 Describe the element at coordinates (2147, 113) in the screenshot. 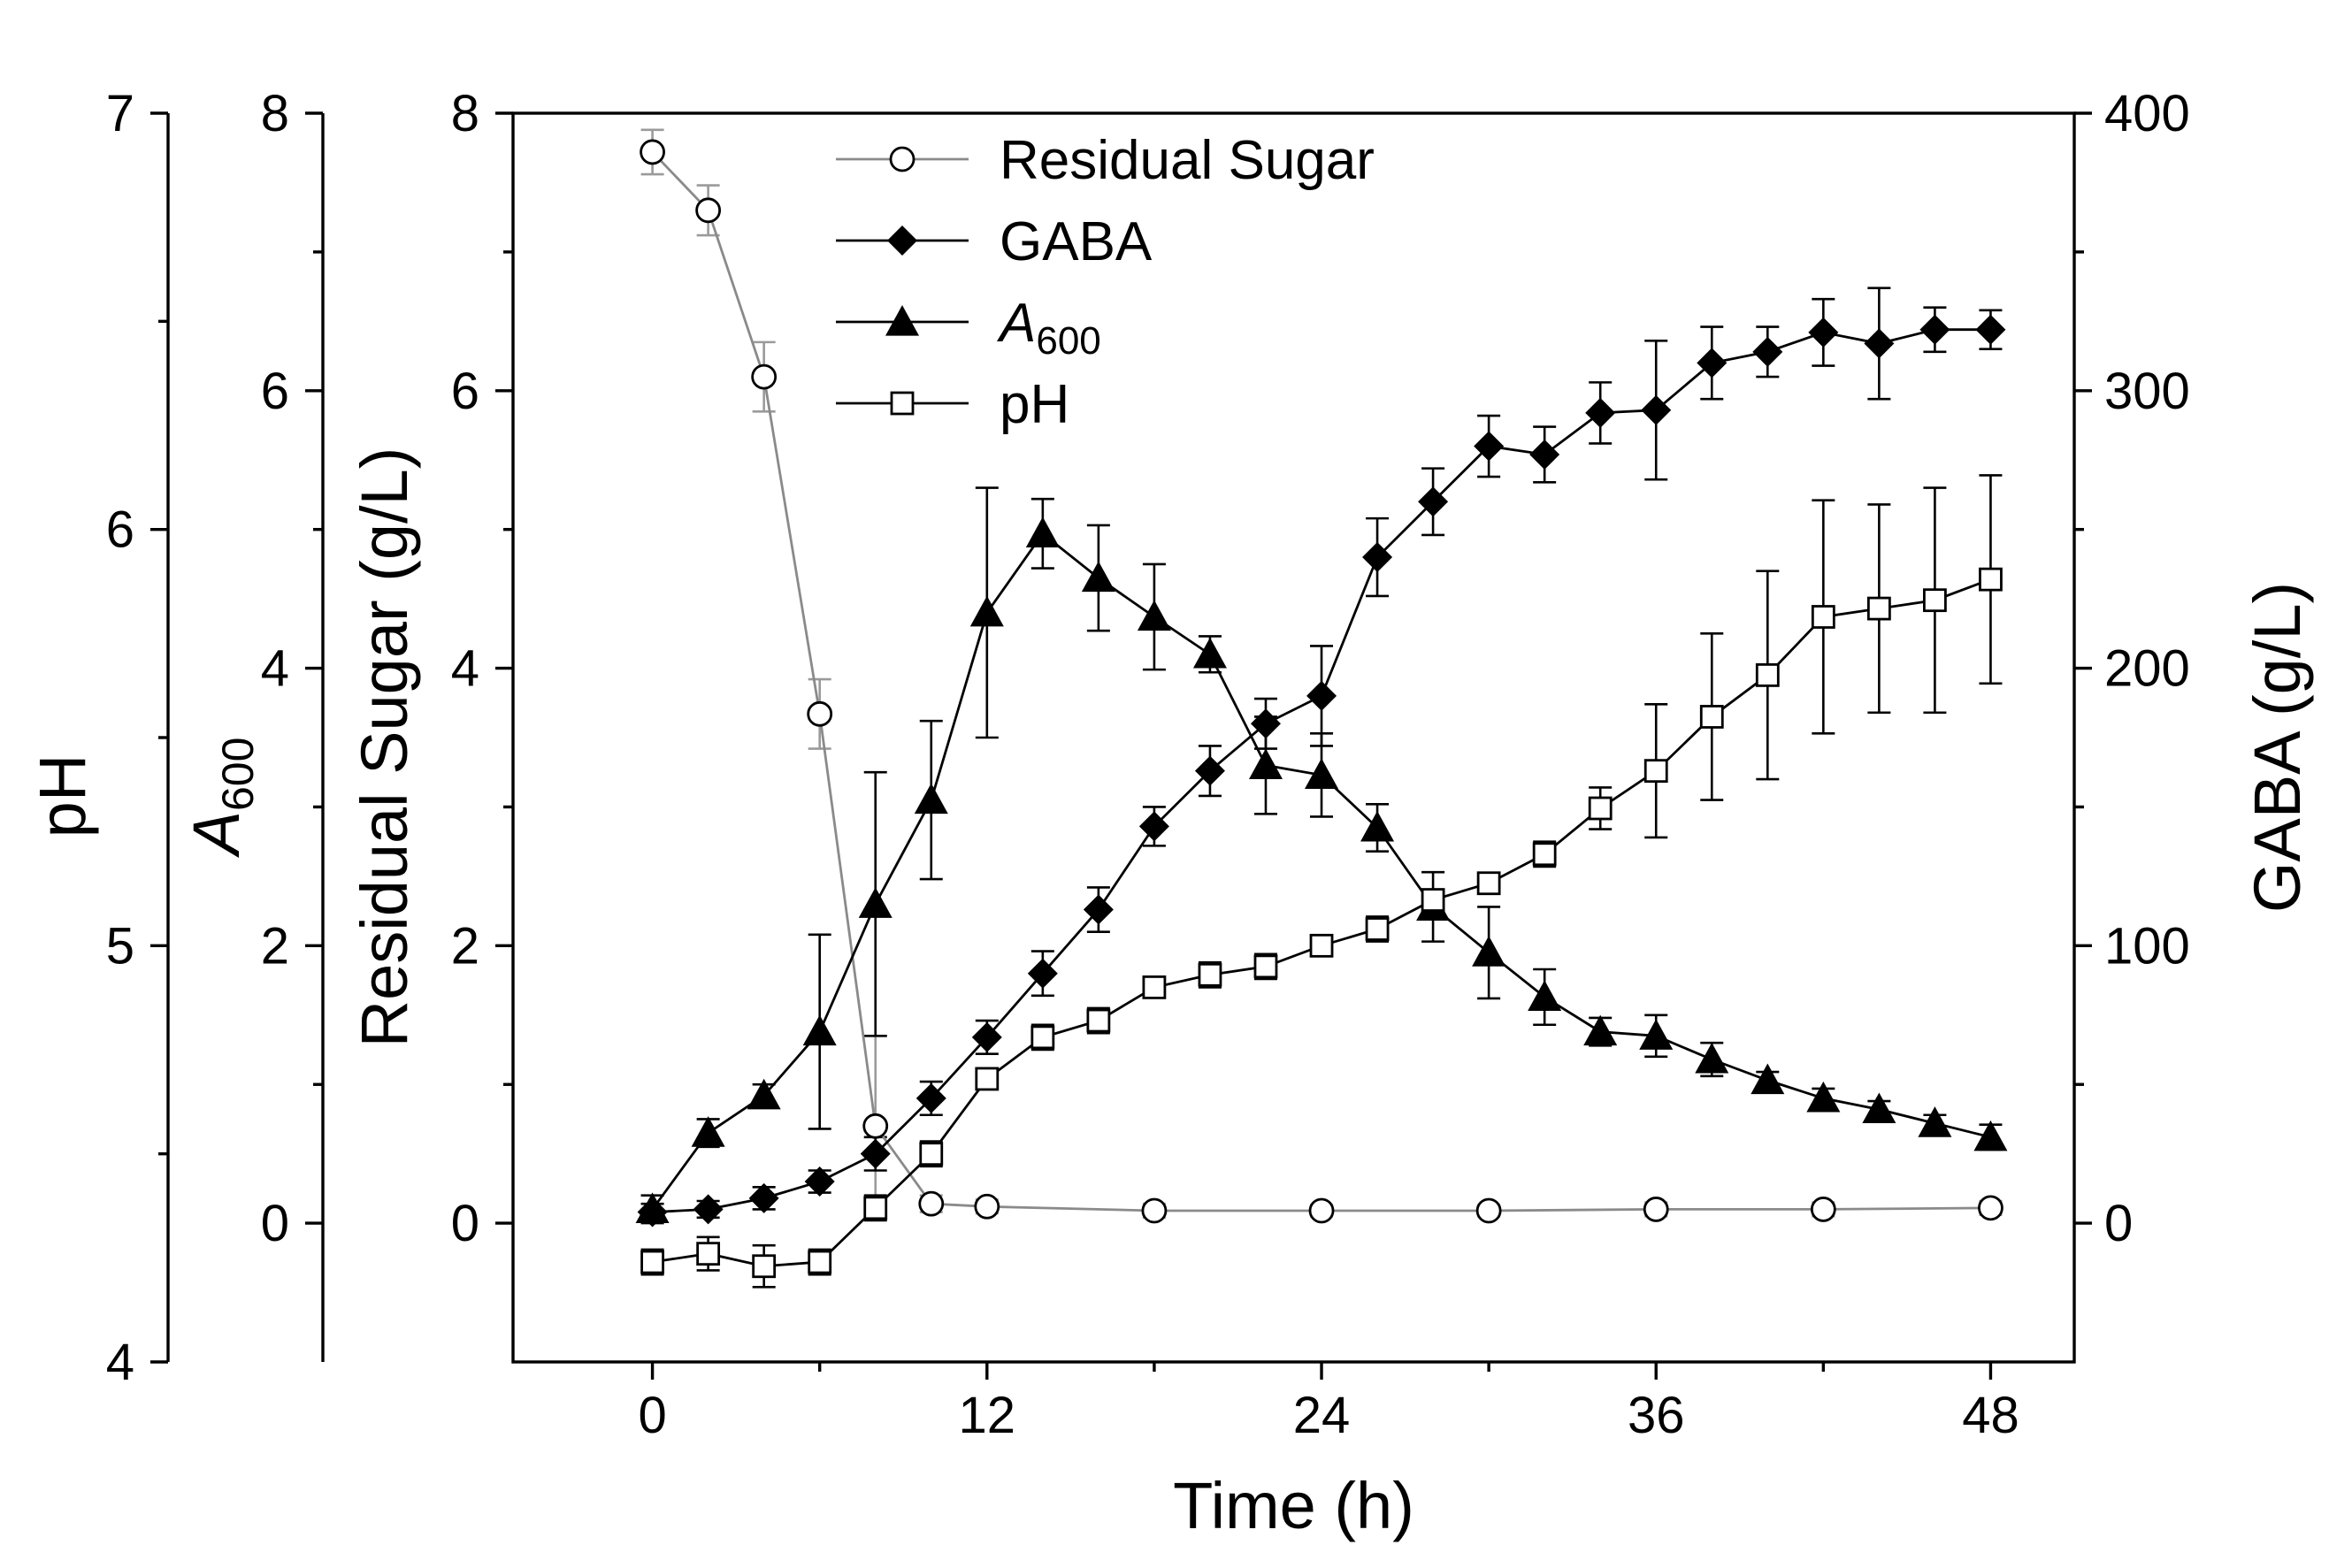

I see `gaba-tick-label: 400` at that location.